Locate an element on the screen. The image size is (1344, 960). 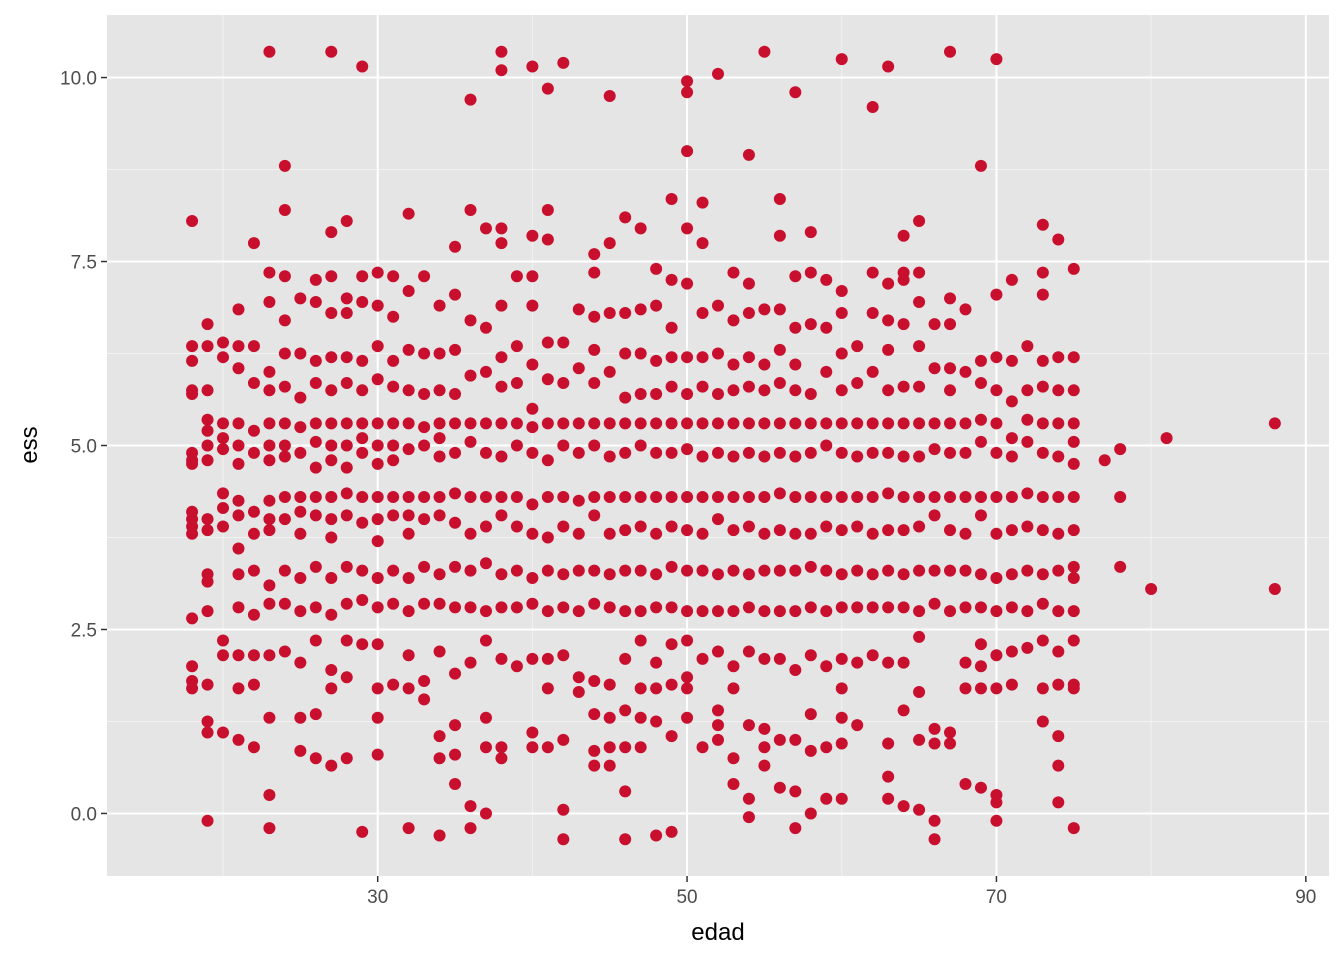
x-tick-label: 90 is located at coordinates (1305, 897).